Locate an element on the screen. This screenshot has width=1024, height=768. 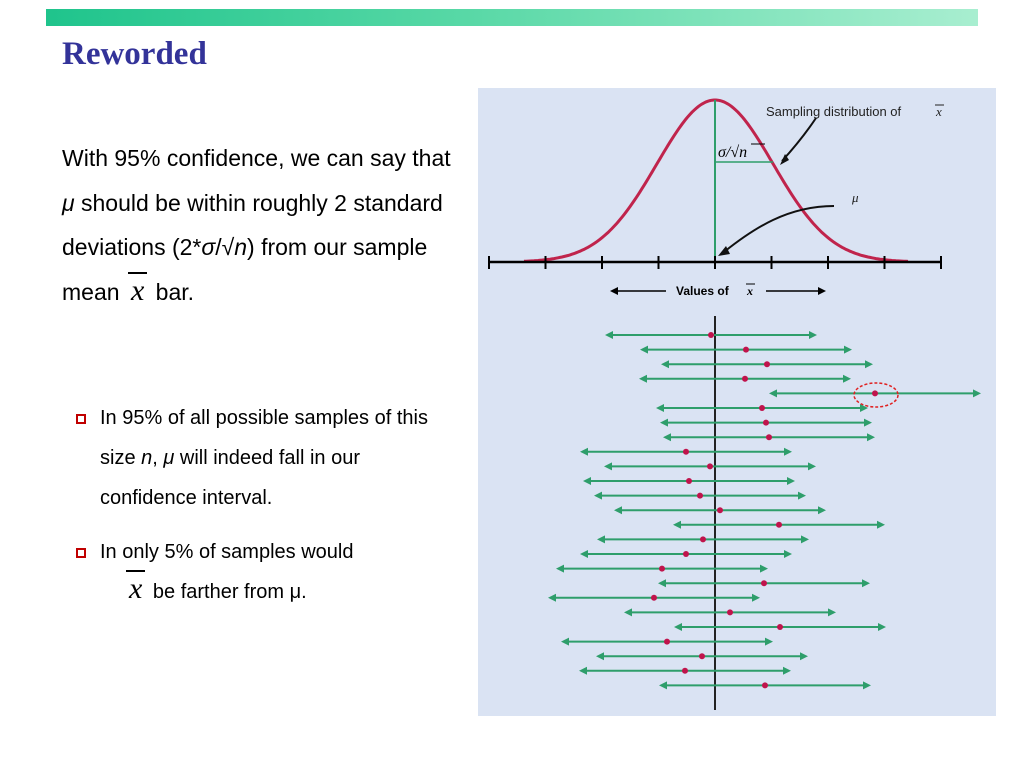
slash: / is located at coordinates (218, 247).